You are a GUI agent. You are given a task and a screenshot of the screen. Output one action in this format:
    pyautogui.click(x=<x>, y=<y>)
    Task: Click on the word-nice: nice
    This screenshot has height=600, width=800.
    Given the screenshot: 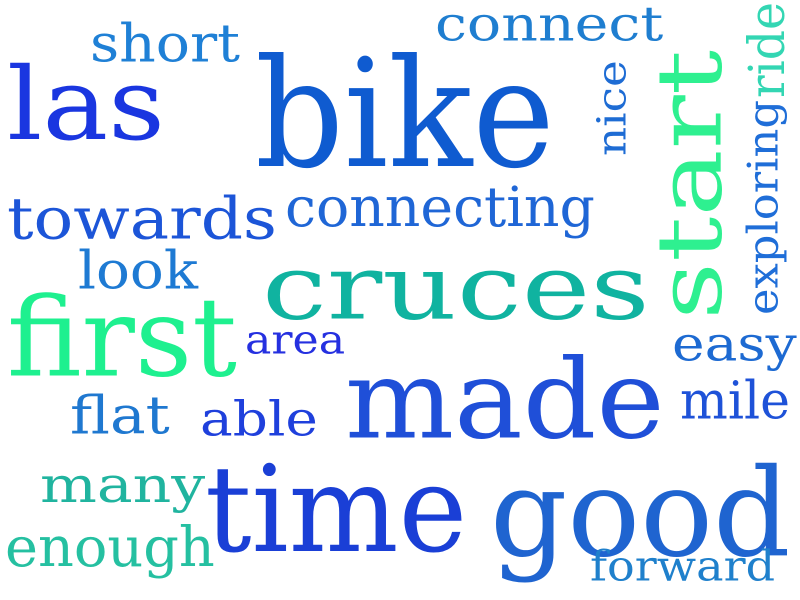 What is the action you would take?
    pyautogui.click(x=612, y=108)
    